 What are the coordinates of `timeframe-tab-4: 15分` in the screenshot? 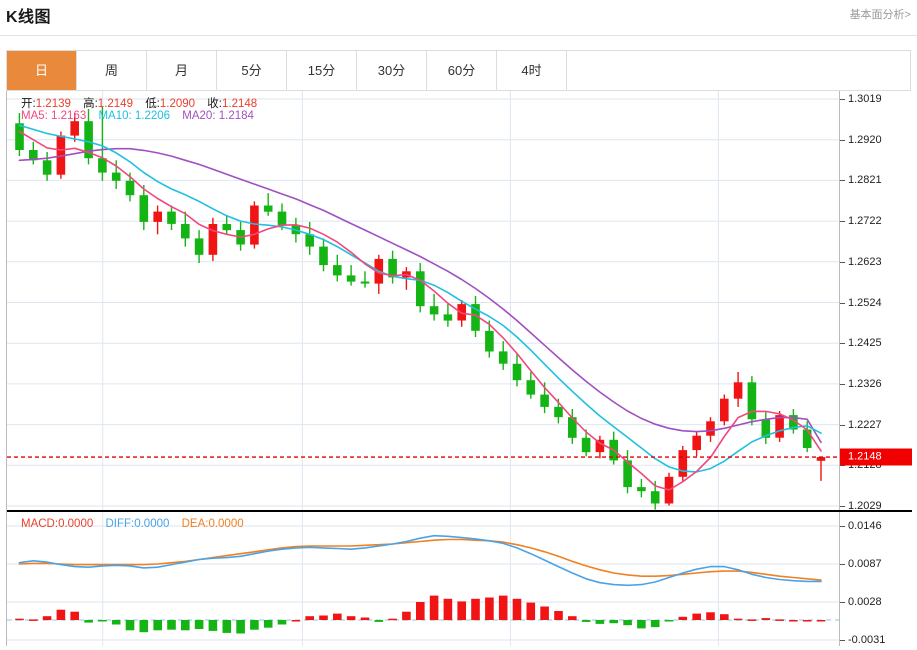 It's located at (322, 70).